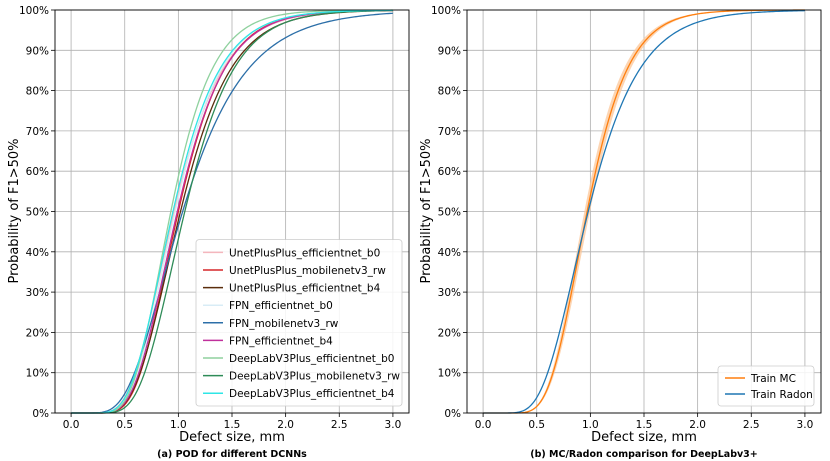 This screenshot has width=830, height=461. I want to click on caption-b: (b) MC/Radon comparison for DeepLabv3+, so click(644, 454).